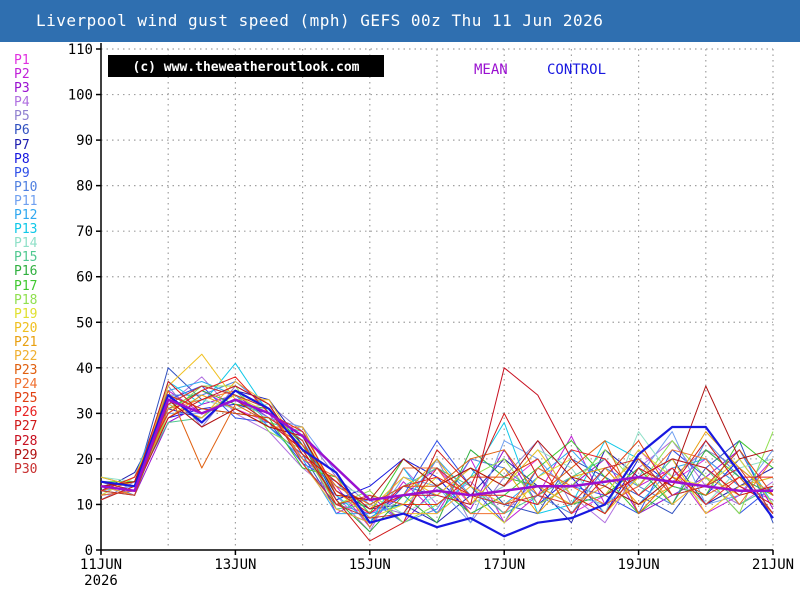 The height and width of the screenshot is (600, 800). Describe the element at coordinates (26, 272) in the screenshot. I see `legend-member-p16: P16` at that location.